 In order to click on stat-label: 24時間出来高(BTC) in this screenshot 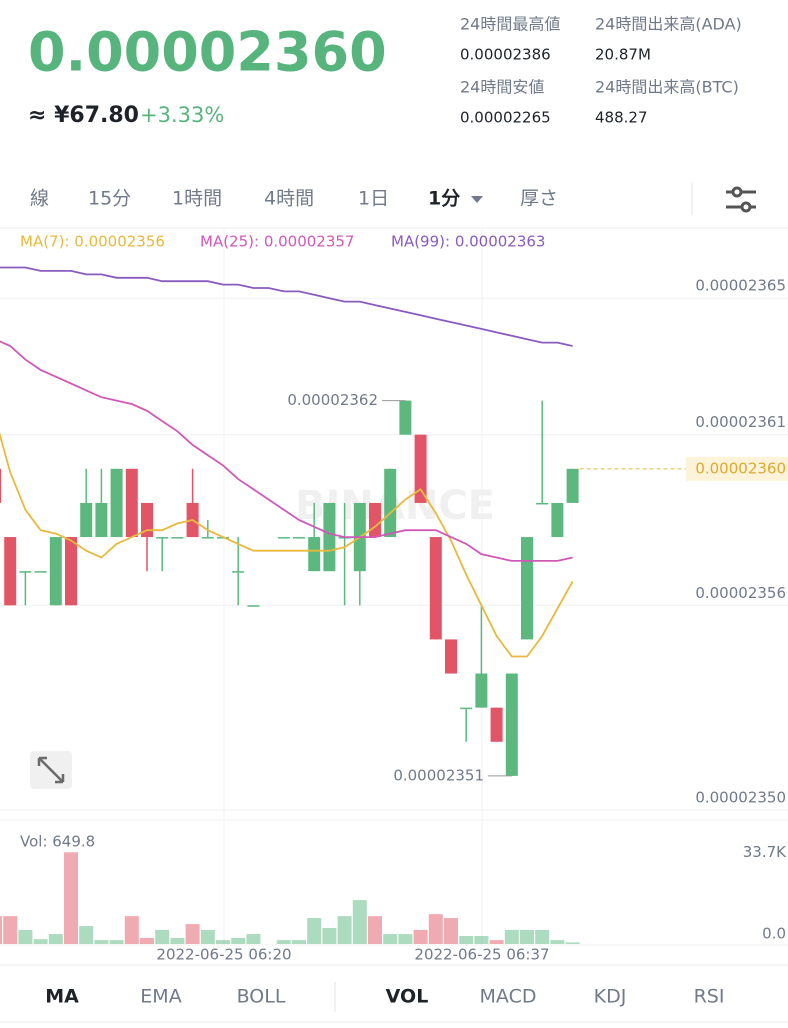, I will do `click(667, 87)`.